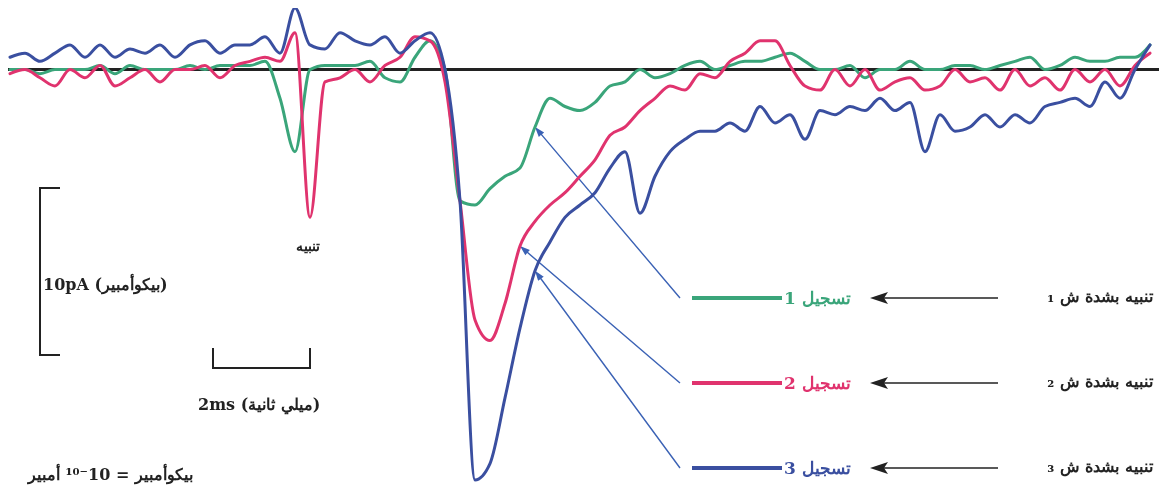 Image resolution: width=1167 pixels, height=493 pixels. What do you see at coordinates (1100, 467) in the screenshot?
I see `annotation: تنبيه بشدة ش ₃` at bounding box center [1100, 467].